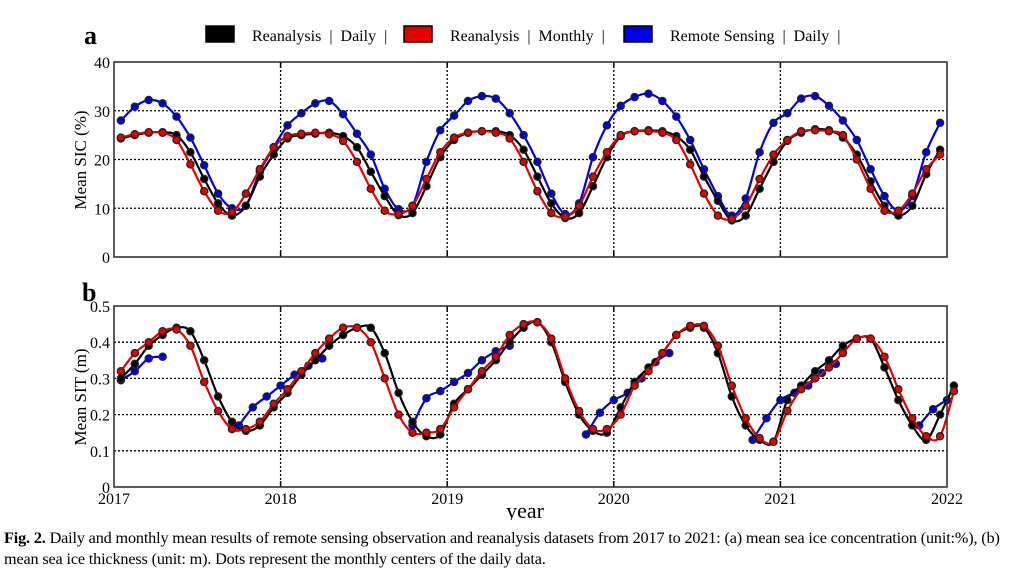 The height and width of the screenshot is (580, 1034). I want to click on caption-label: Fig. 2., so click(25, 538).